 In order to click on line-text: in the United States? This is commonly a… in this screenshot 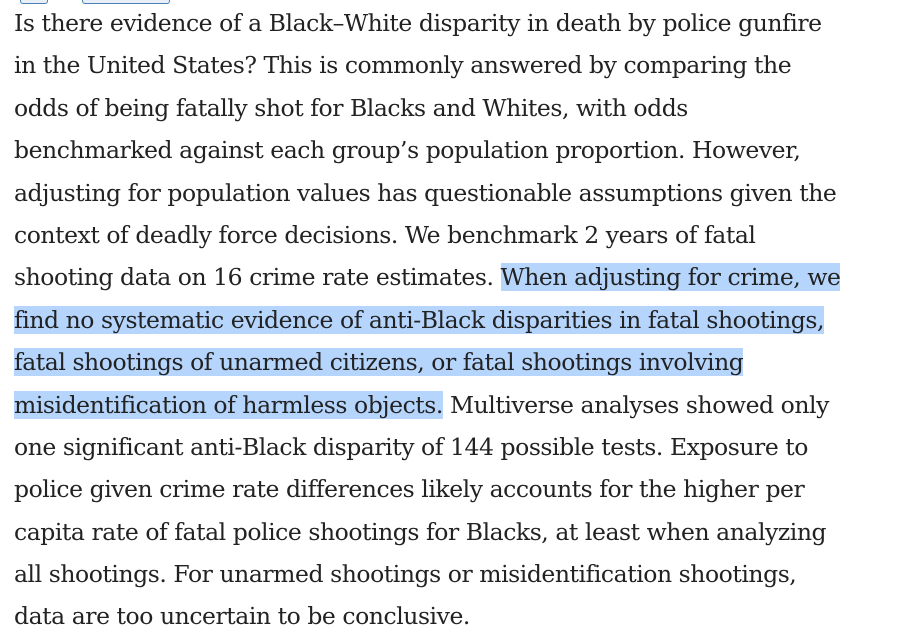, I will do `click(403, 65)`.